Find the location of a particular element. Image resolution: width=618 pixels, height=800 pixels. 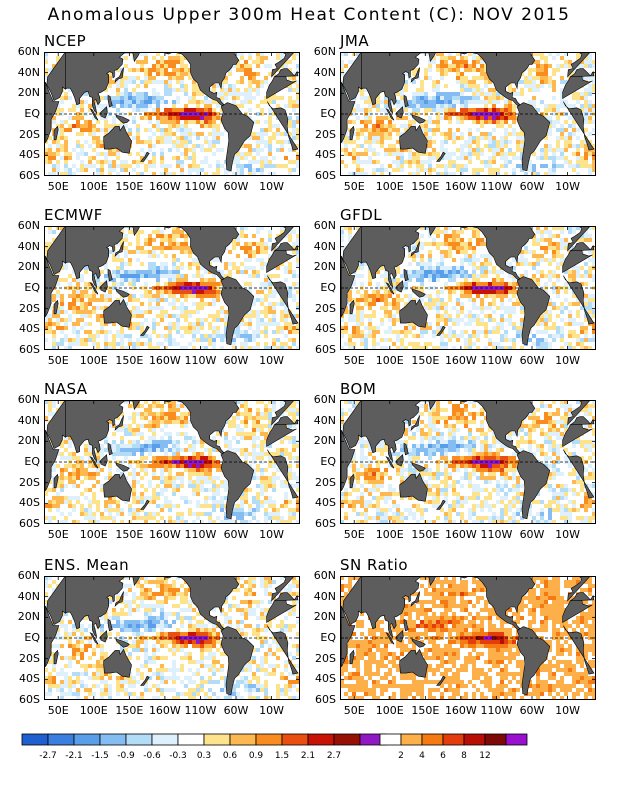

lat-label: 40S is located at coordinates (29, 329).